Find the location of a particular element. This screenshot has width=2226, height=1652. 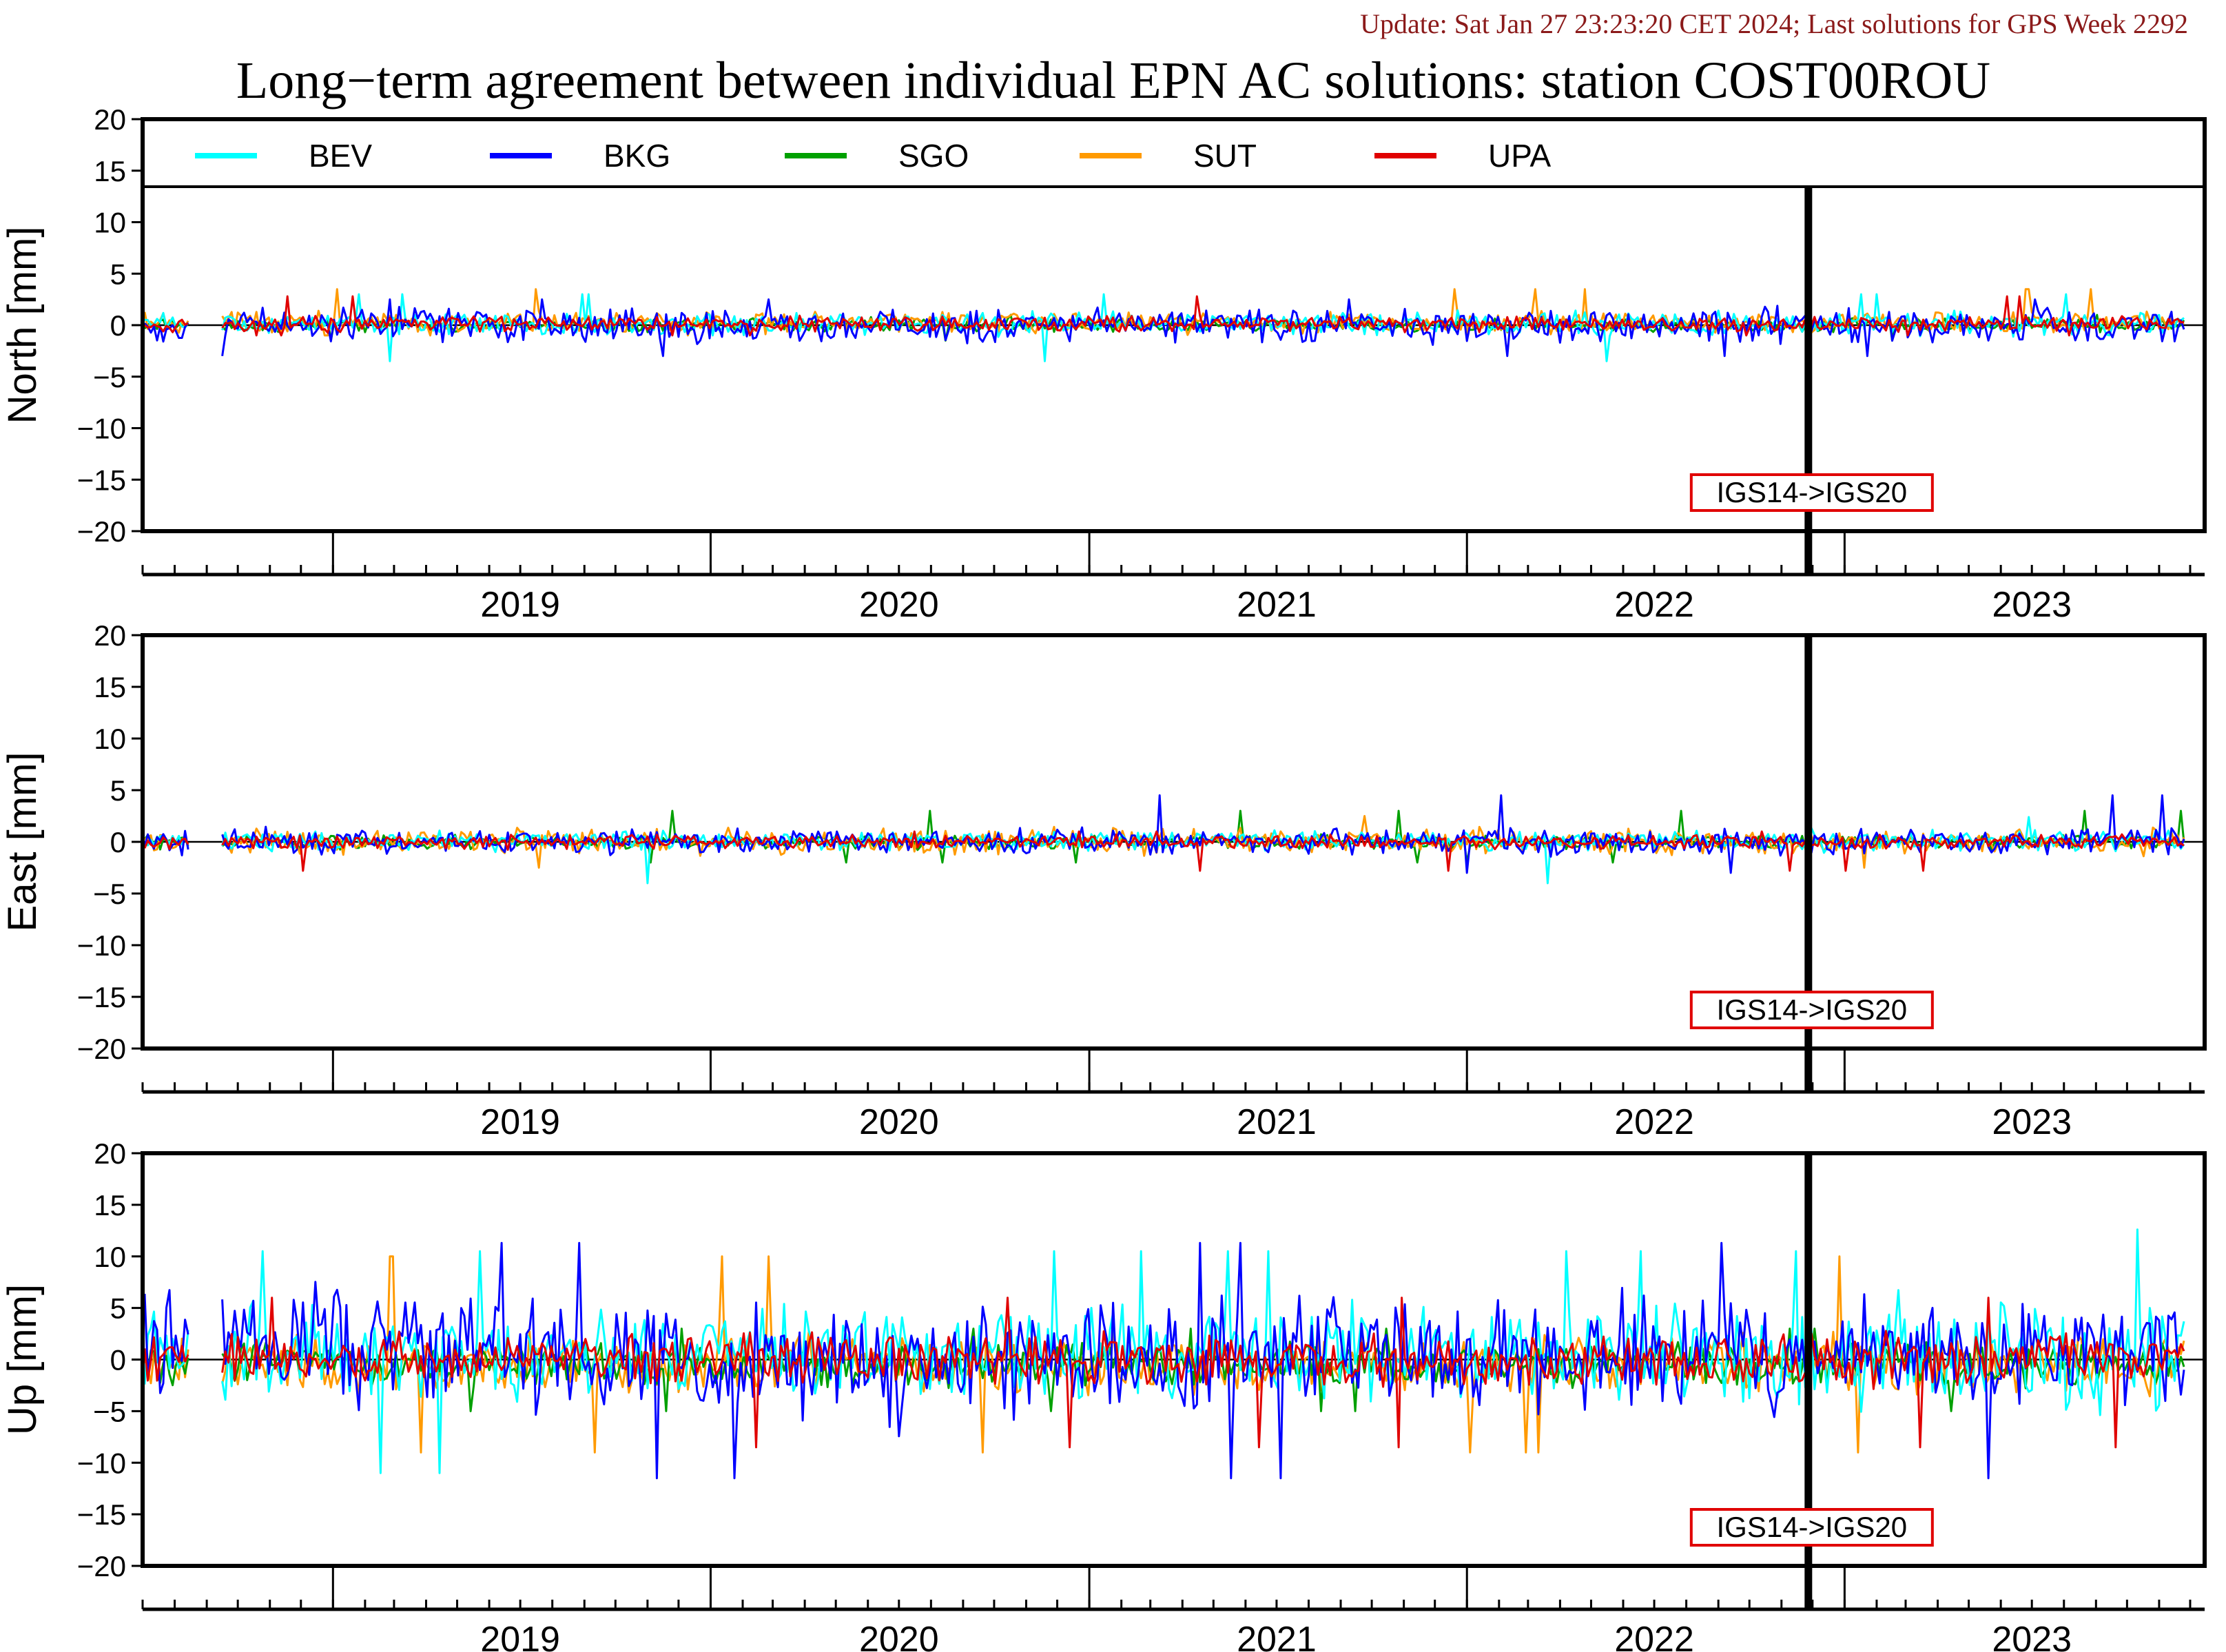

y-axis-label: Up [mm] is located at coordinates (22, 1359).